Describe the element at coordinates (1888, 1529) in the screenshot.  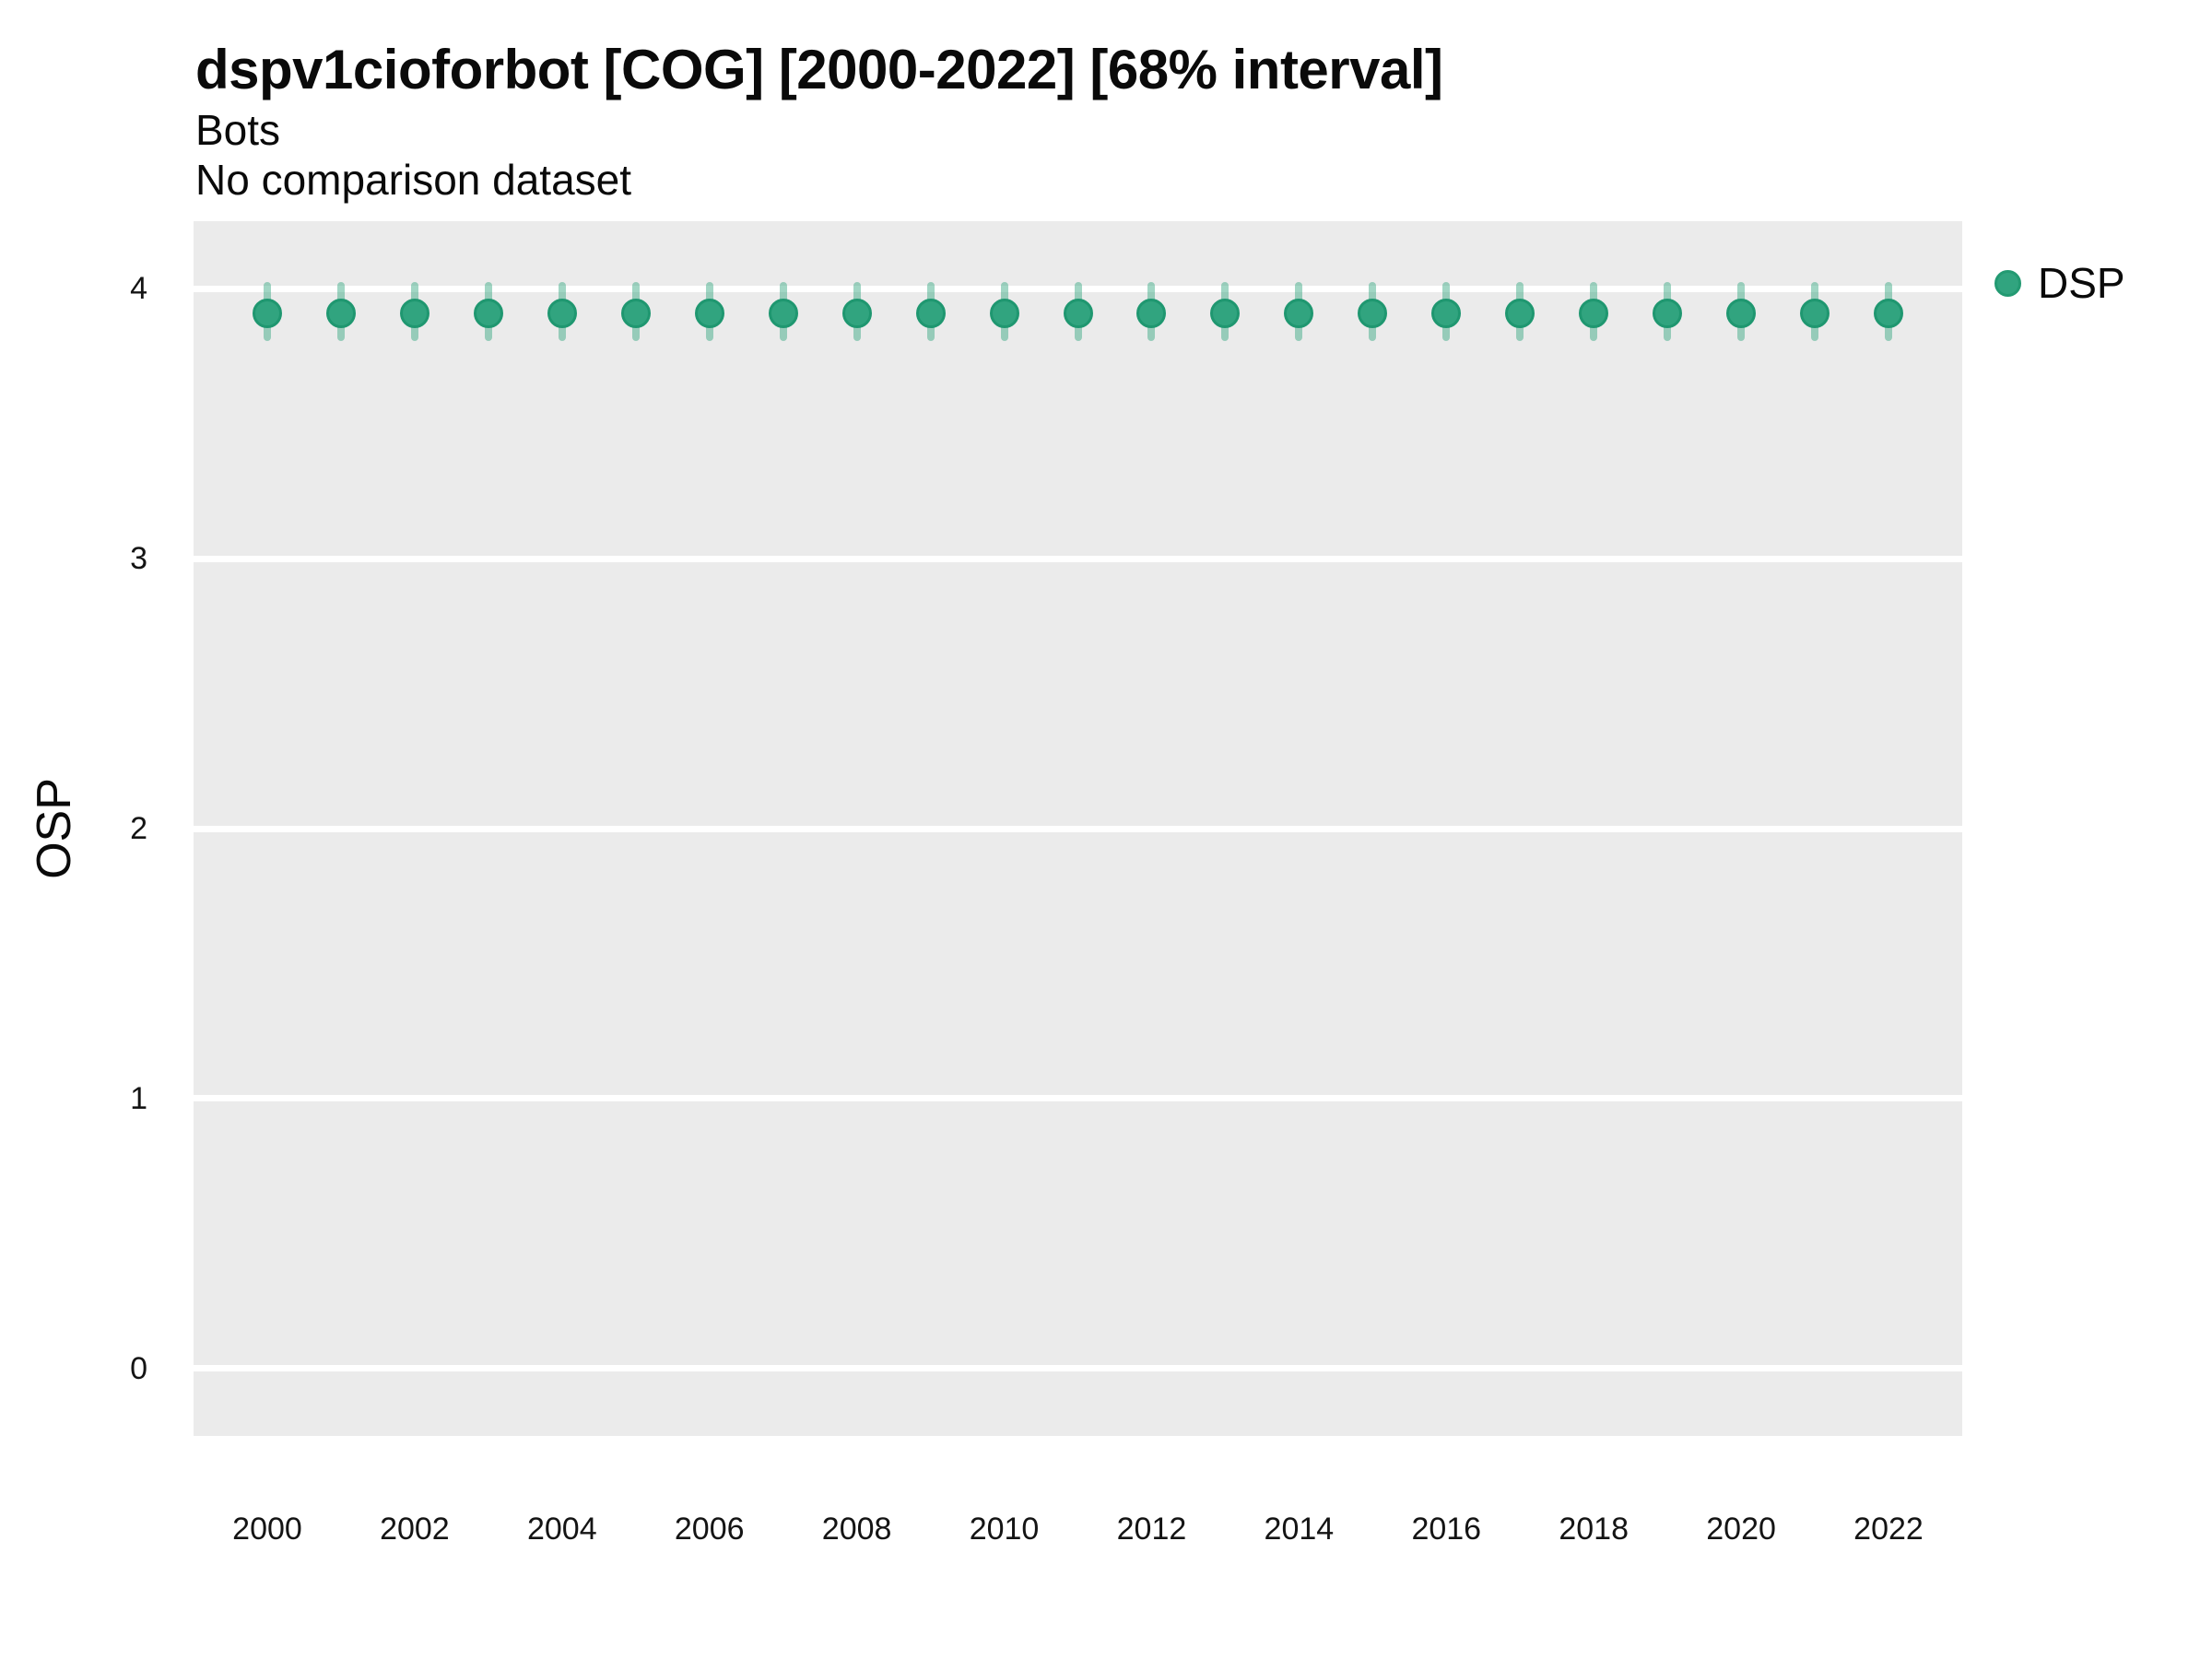
I see `x-tick-label-2022: 2022` at that location.